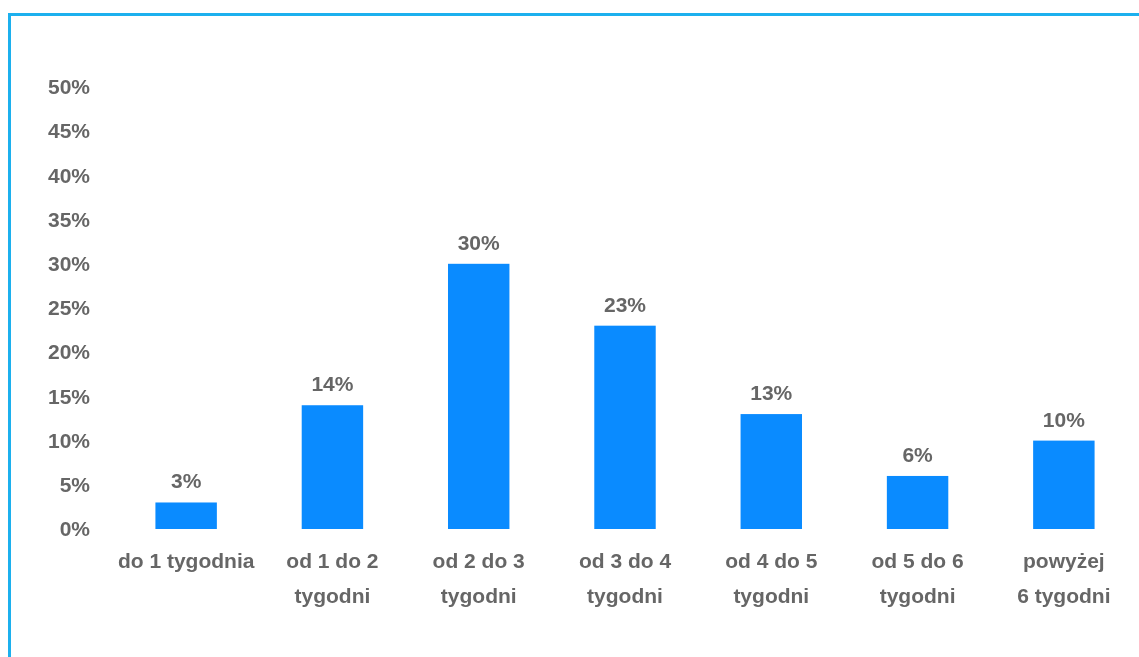 Image resolution: width=1139 pixels, height=657 pixels. I want to click on y-tick-label: 45%, so click(69, 131).